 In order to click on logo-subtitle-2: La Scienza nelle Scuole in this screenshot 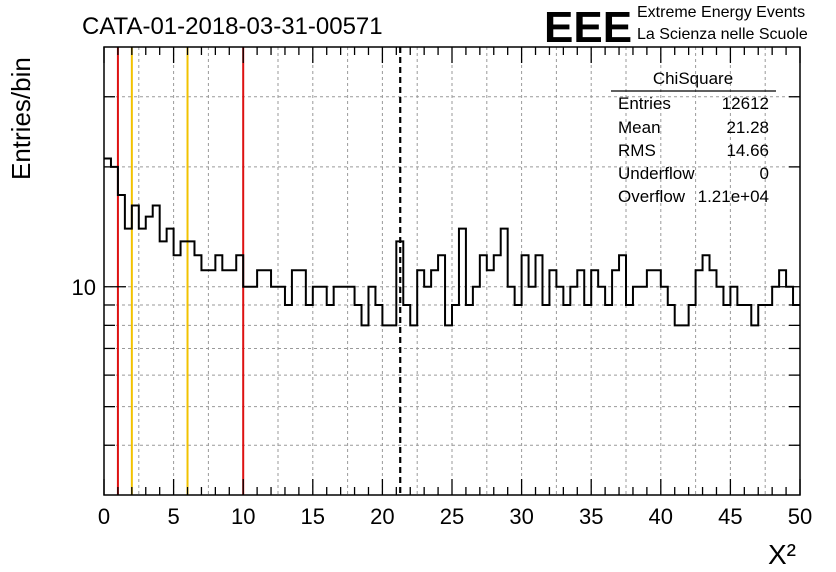, I will do `click(722, 34)`.